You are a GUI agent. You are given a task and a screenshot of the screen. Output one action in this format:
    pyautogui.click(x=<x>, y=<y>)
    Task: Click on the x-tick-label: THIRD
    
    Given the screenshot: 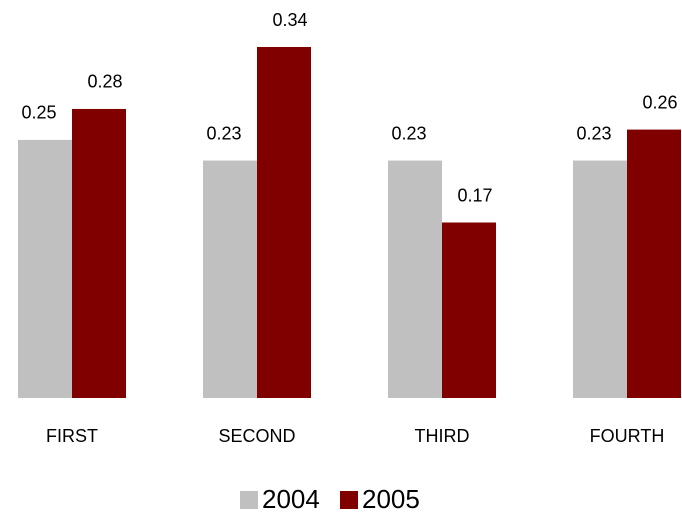 What is the action you would take?
    pyautogui.click(x=442, y=436)
    